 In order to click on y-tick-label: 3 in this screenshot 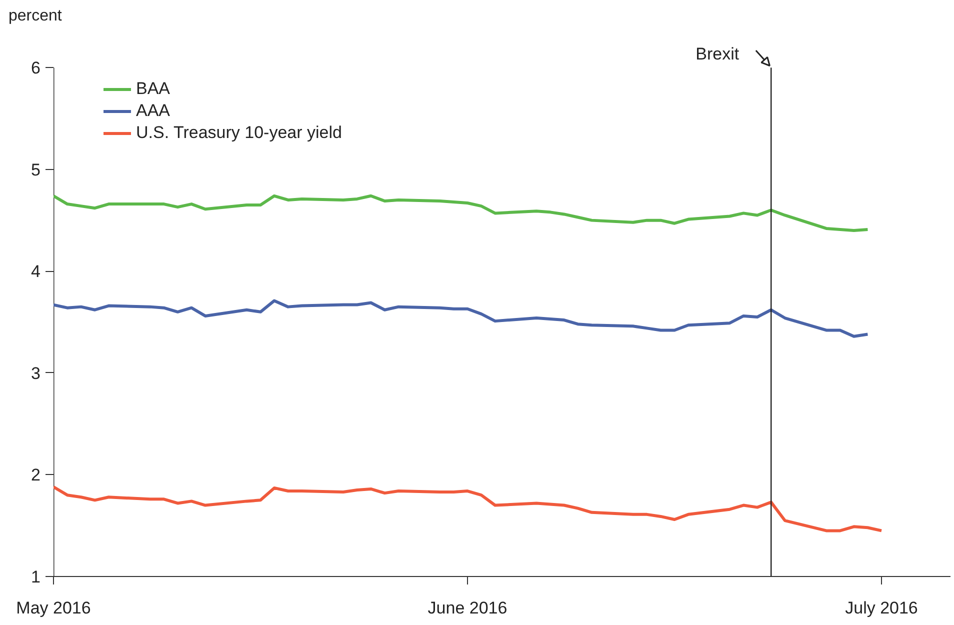, I will do `click(36, 373)`.